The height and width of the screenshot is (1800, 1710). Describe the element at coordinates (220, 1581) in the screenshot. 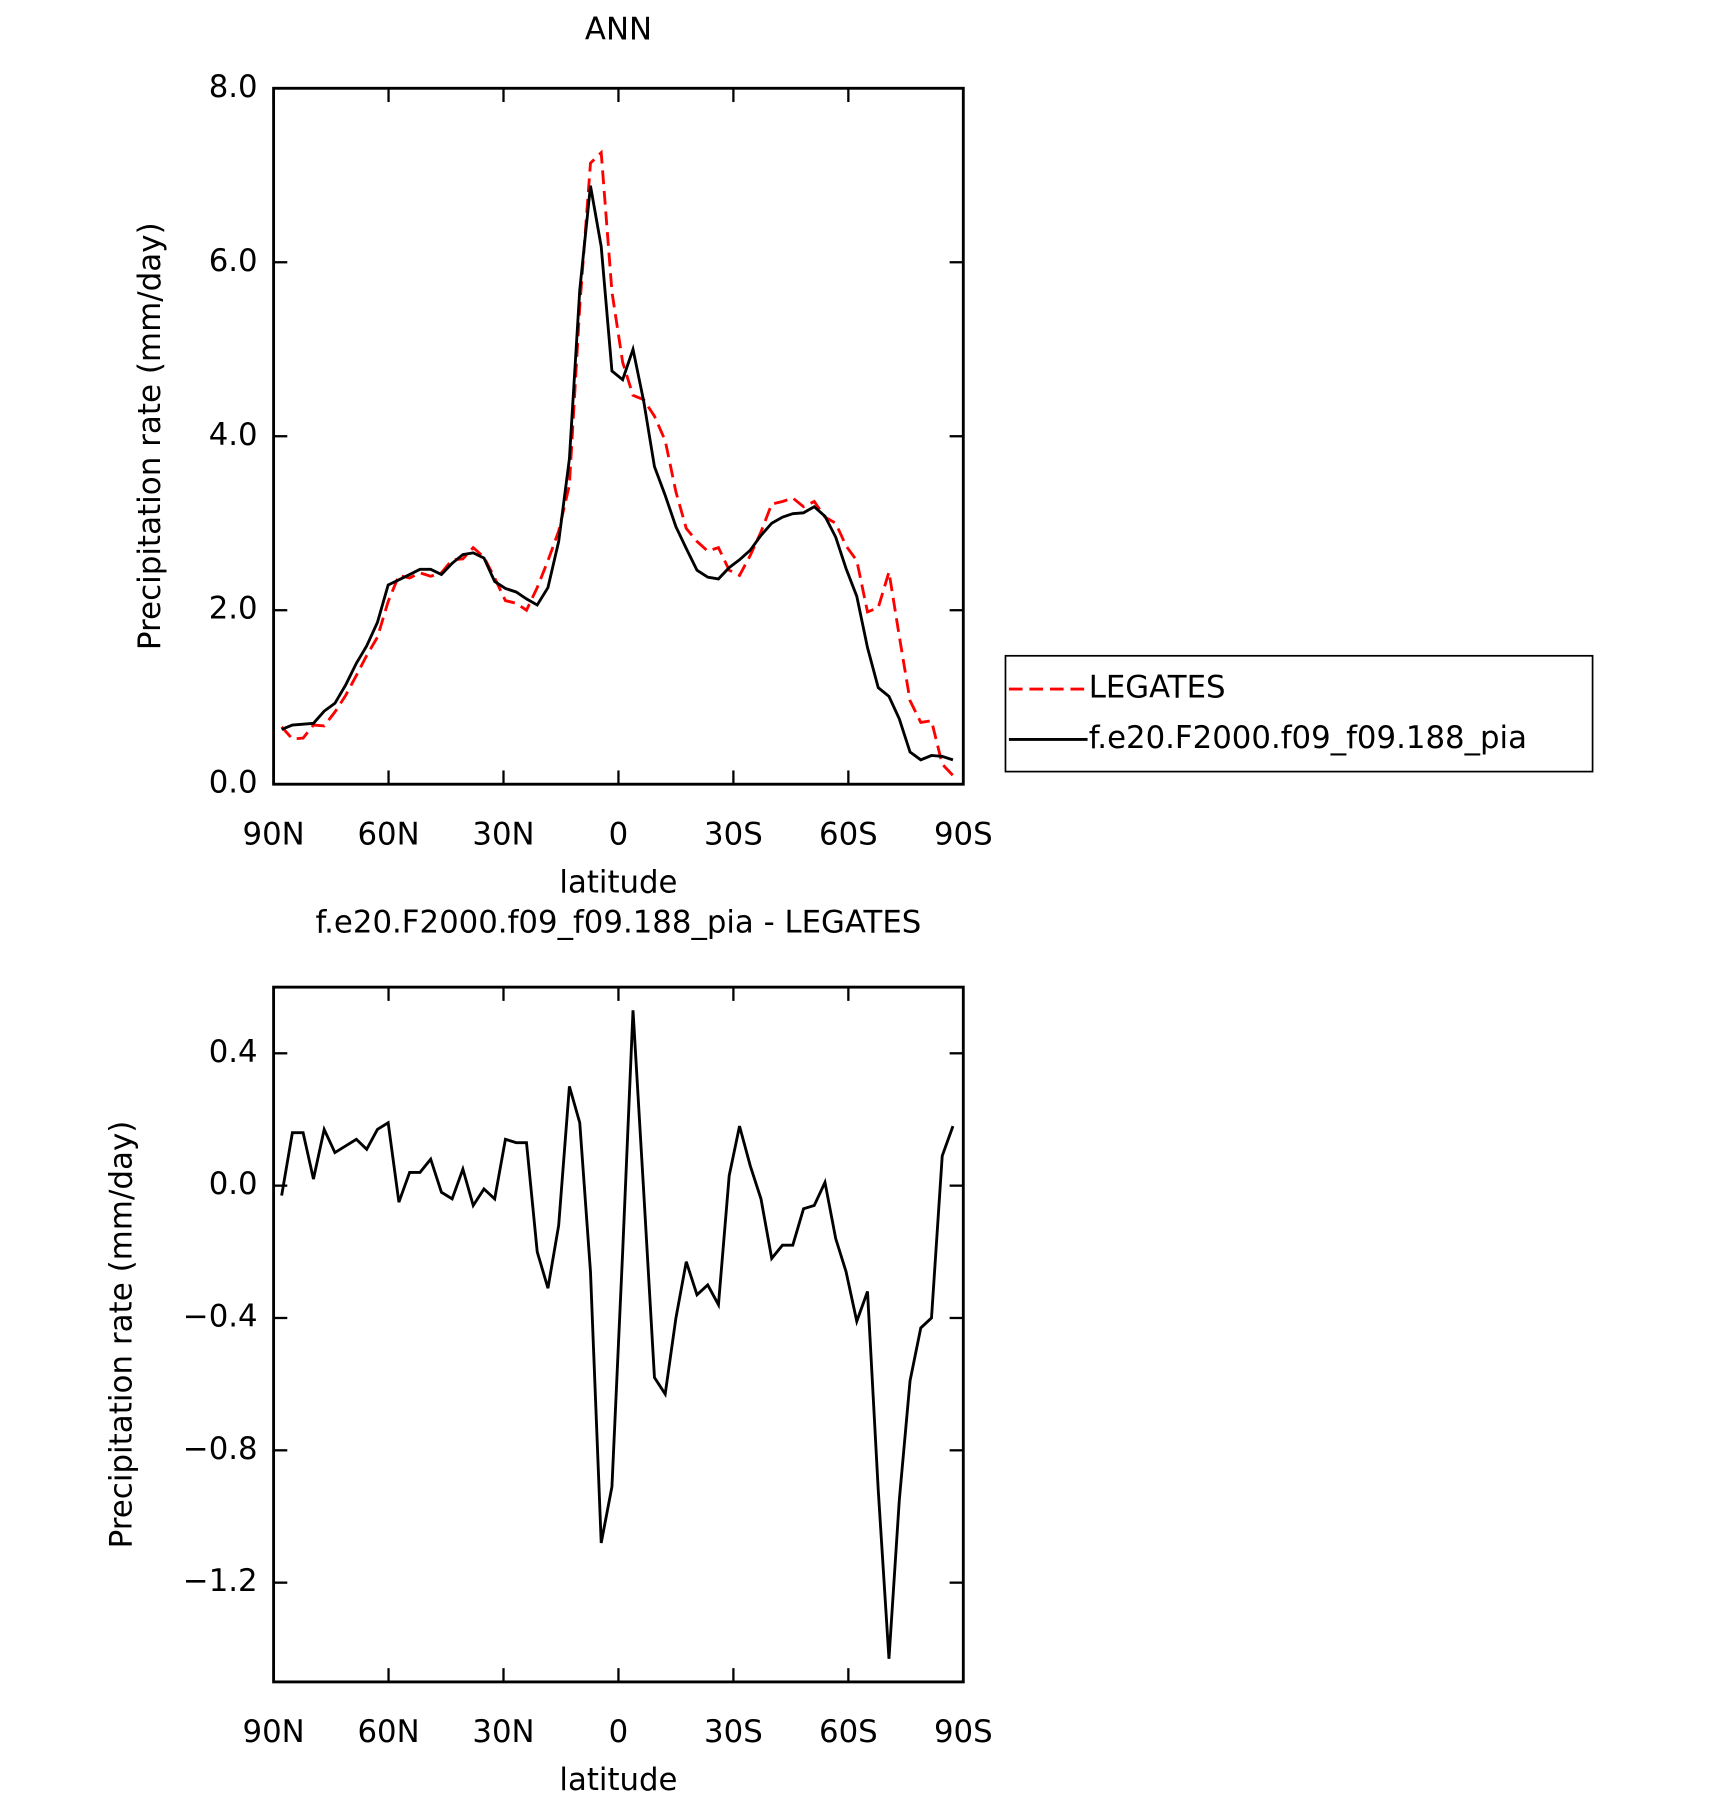

I see `y-tick-label: −1.2` at that location.